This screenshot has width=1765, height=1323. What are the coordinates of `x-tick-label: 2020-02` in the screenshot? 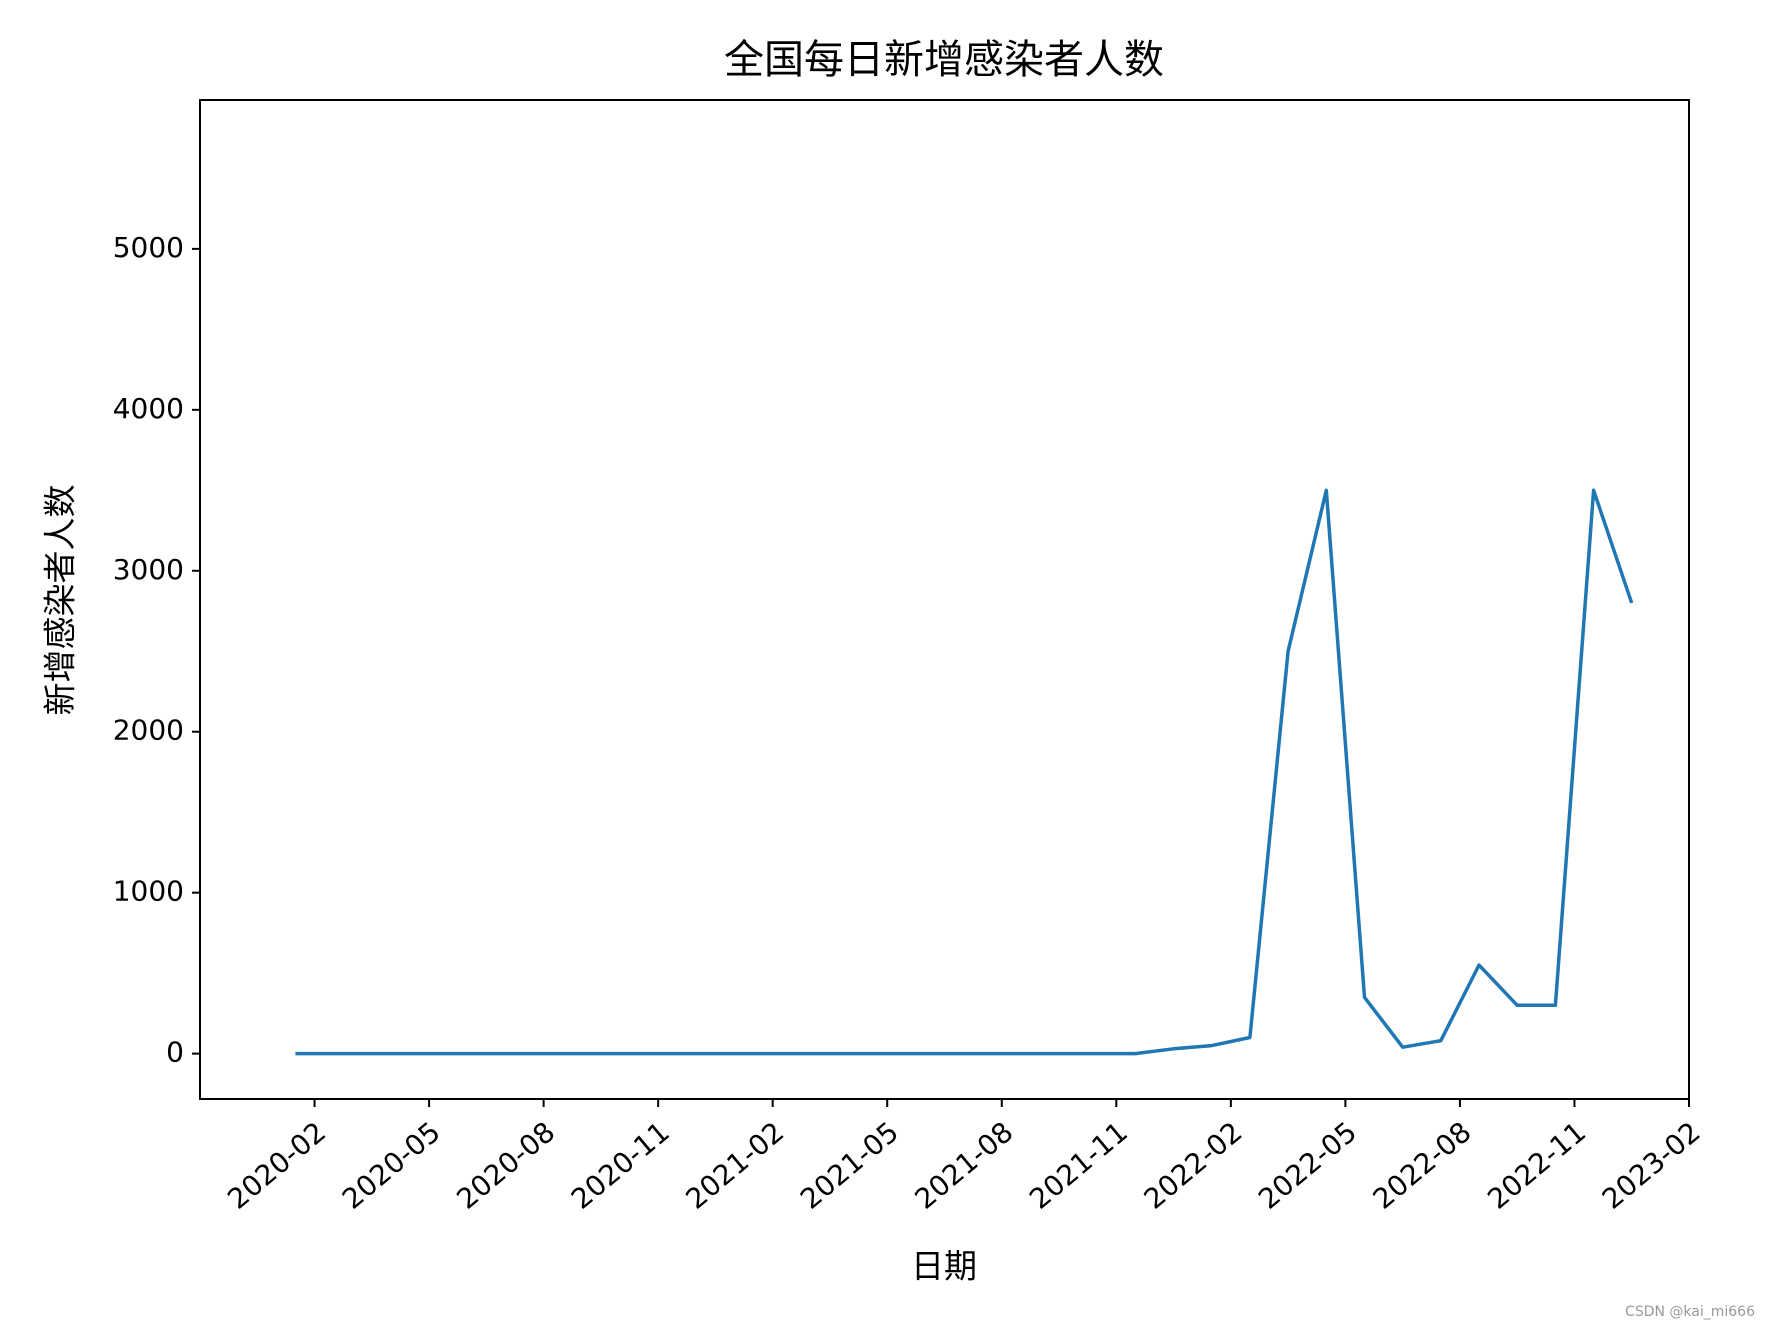 It's located at (276, 1165).